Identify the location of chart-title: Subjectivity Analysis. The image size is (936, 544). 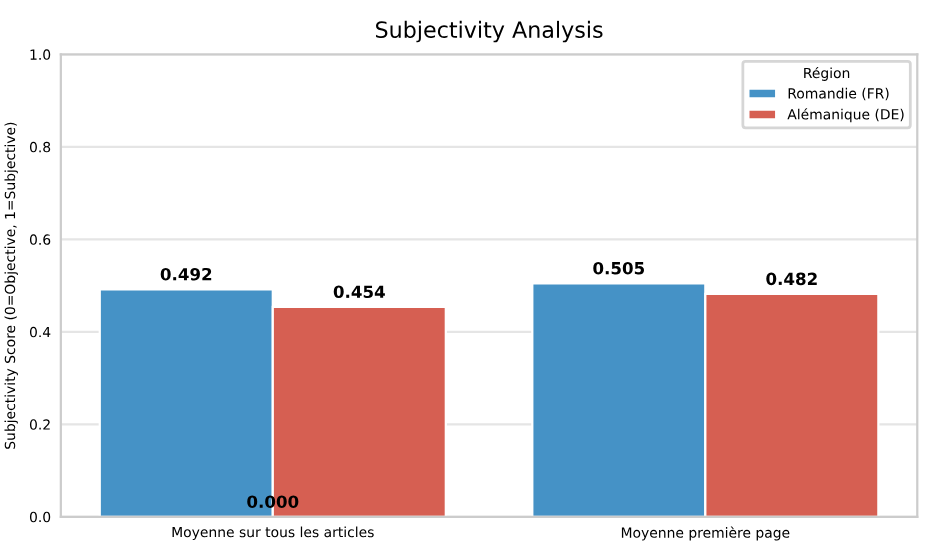
(489, 31).